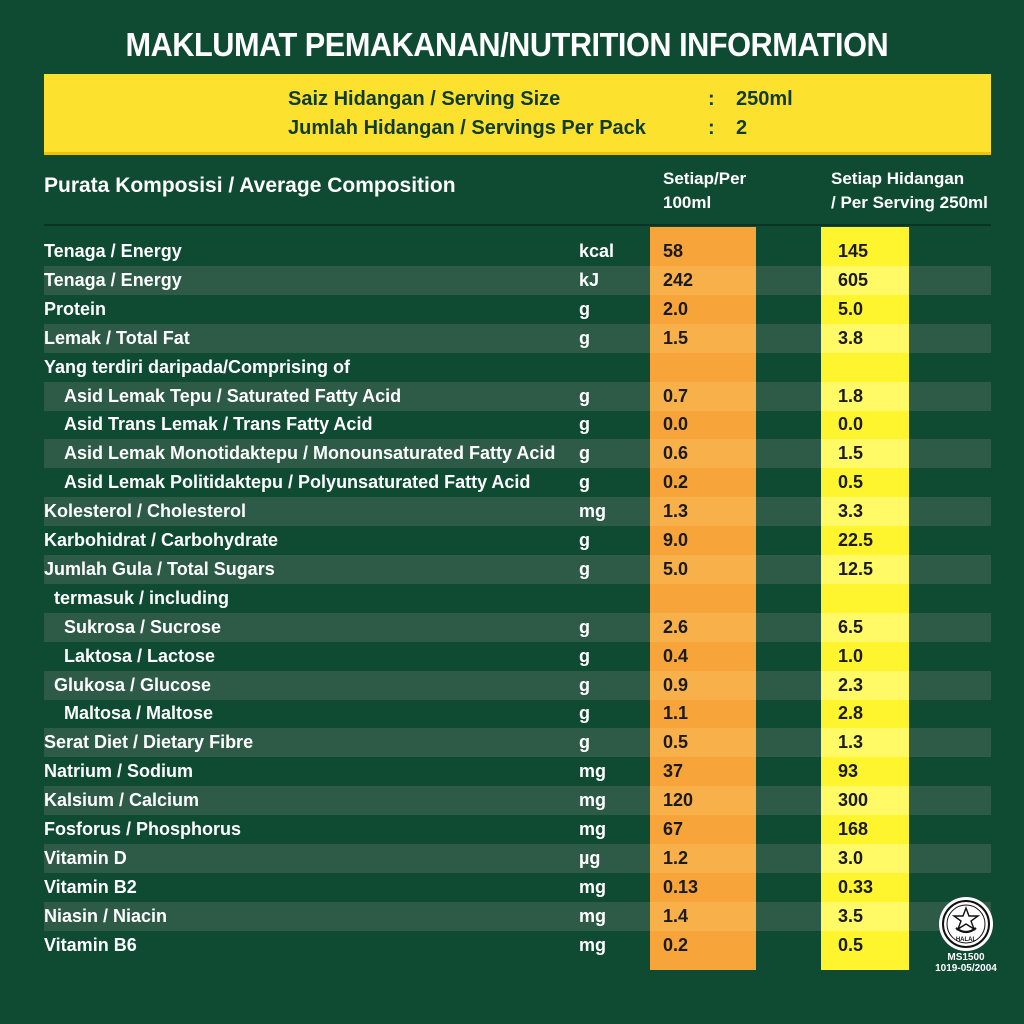 The height and width of the screenshot is (1024, 1024). I want to click on nutrient-name: Fosforus / Phosphorus, so click(143, 829).